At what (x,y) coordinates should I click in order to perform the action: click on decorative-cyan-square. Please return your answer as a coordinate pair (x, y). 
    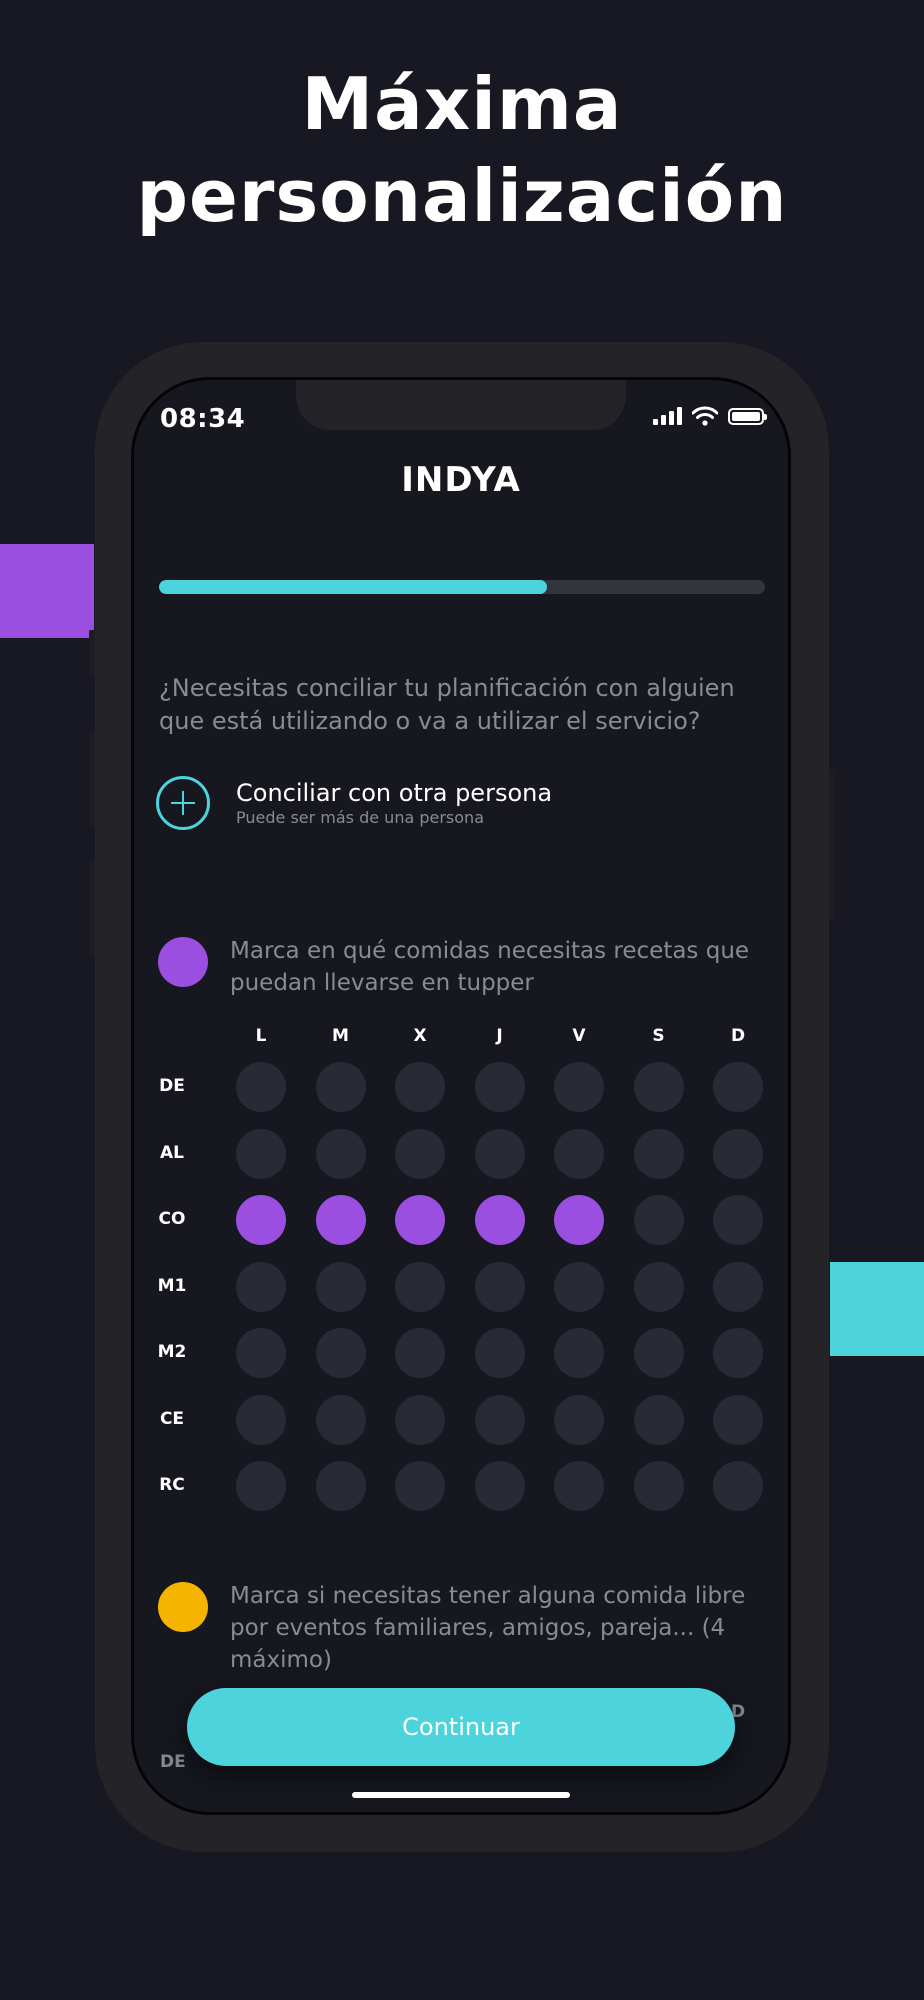
    Looking at the image, I should click on (877, 1309).